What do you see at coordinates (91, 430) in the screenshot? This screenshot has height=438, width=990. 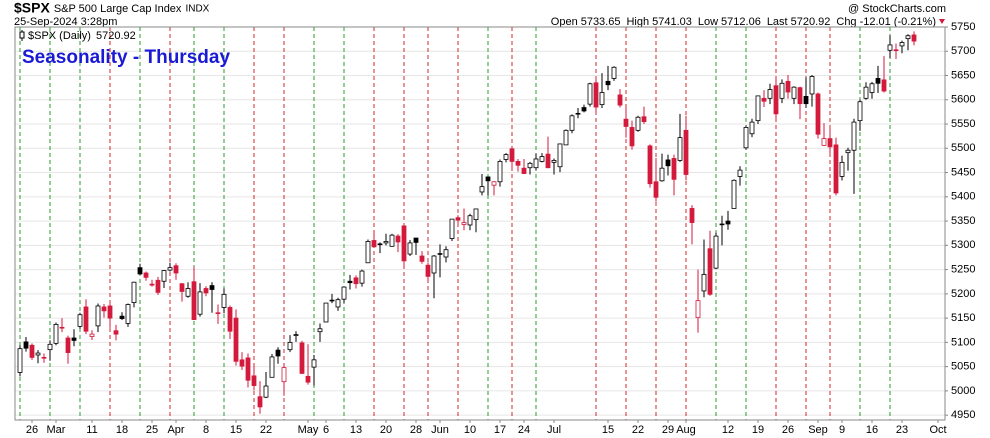 I see `x-tick-label: 11` at bounding box center [91, 430].